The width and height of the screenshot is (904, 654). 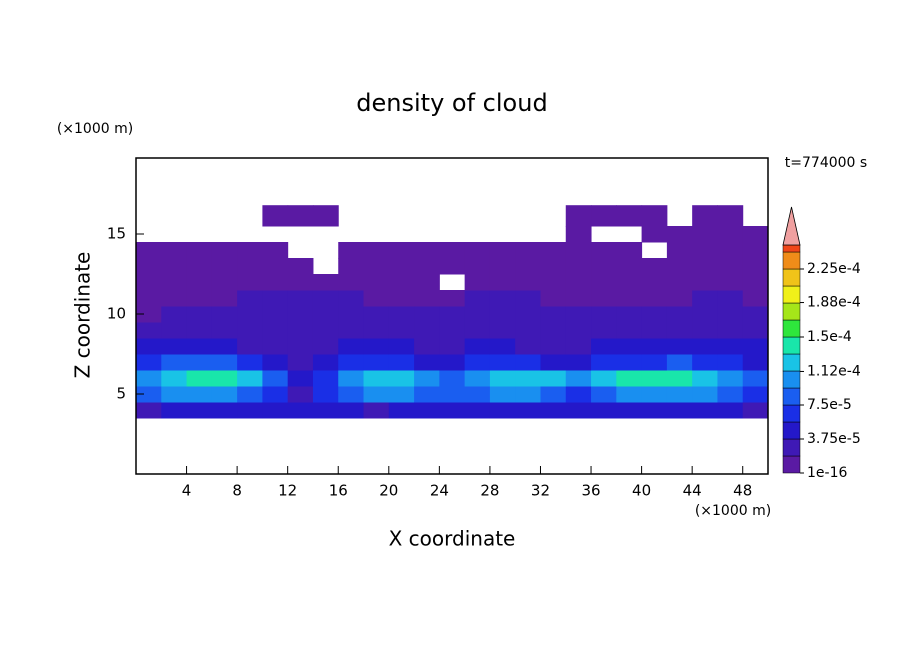 I want to click on x-tick-label: 4, so click(x=187, y=491).